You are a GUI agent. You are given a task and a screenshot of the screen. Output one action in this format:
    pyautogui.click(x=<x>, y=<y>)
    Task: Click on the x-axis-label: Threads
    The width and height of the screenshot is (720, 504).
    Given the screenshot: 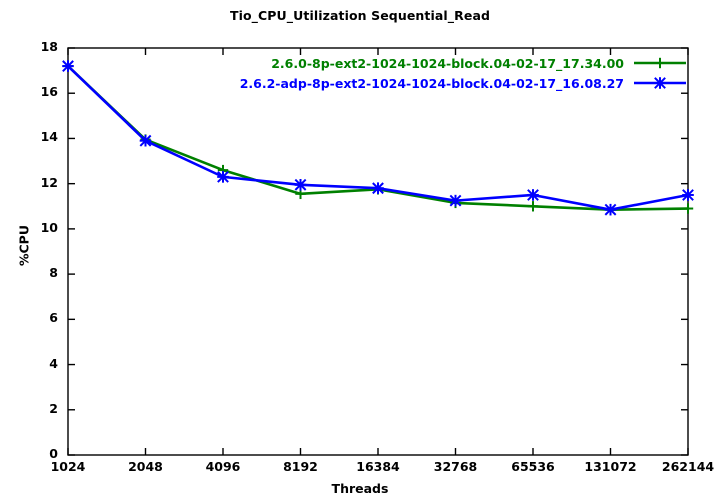 What is the action you would take?
    pyautogui.click(x=360, y=488)
    